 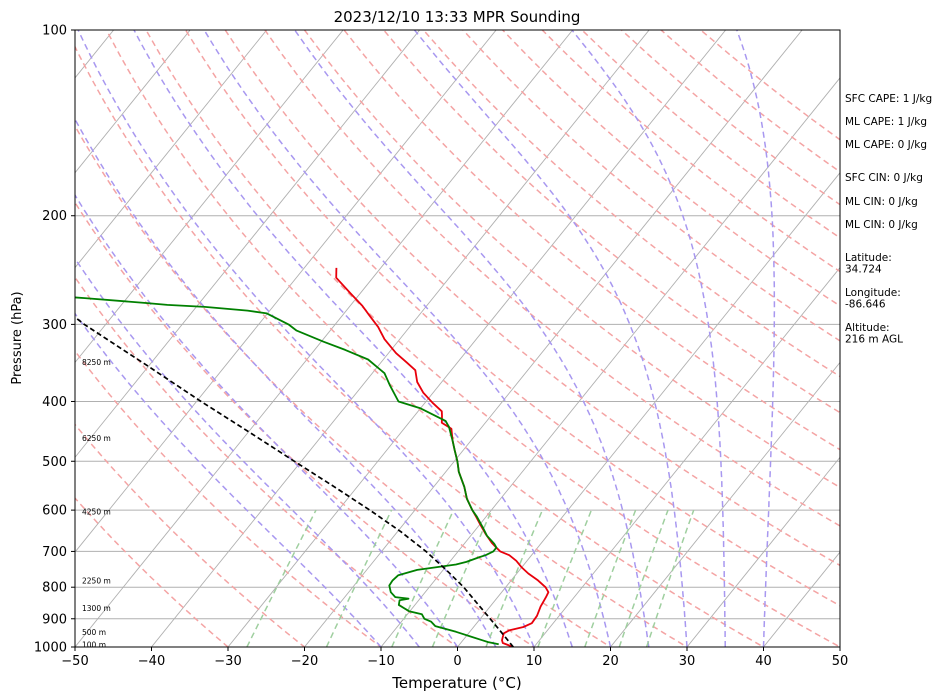 I want to click on stability-annotation: Latitude: 34.724, so click(x=868, y=264).